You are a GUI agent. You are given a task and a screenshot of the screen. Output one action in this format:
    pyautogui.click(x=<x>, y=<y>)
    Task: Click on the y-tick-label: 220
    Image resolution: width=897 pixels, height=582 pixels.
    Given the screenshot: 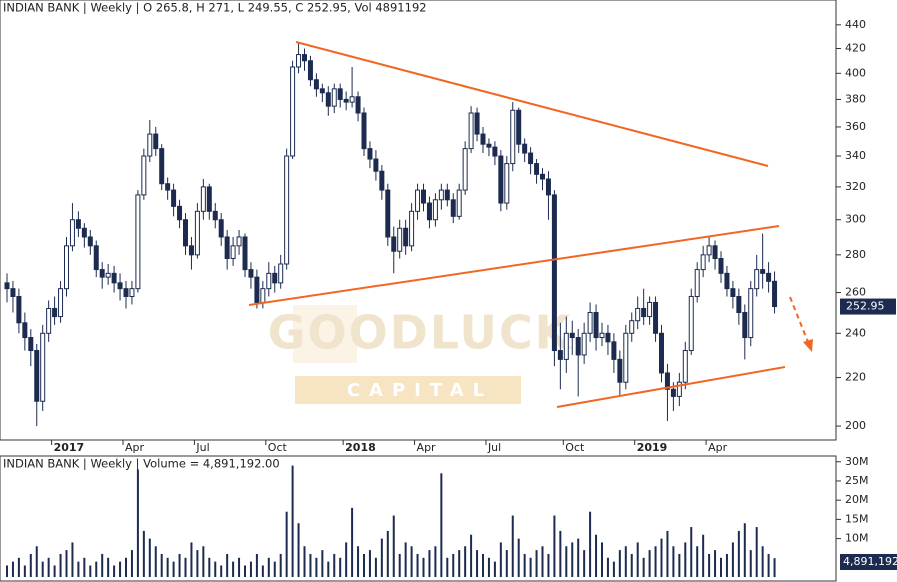 What is the action you would take?
    pyautogui.click(x=855, y=377)
    